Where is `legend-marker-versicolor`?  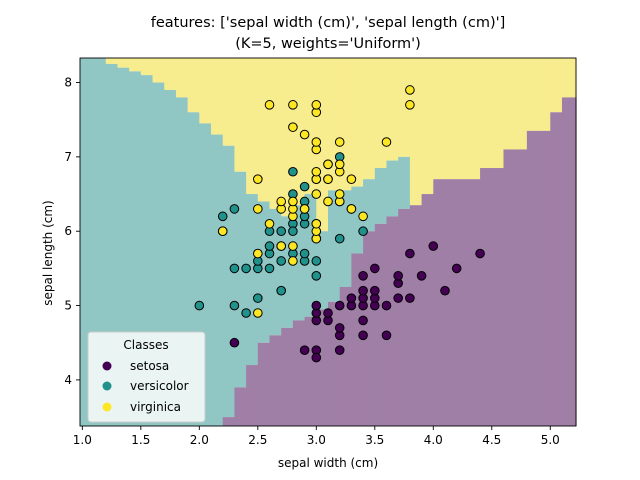 legend-marker-versicolor is located at coordinates (107, 386).